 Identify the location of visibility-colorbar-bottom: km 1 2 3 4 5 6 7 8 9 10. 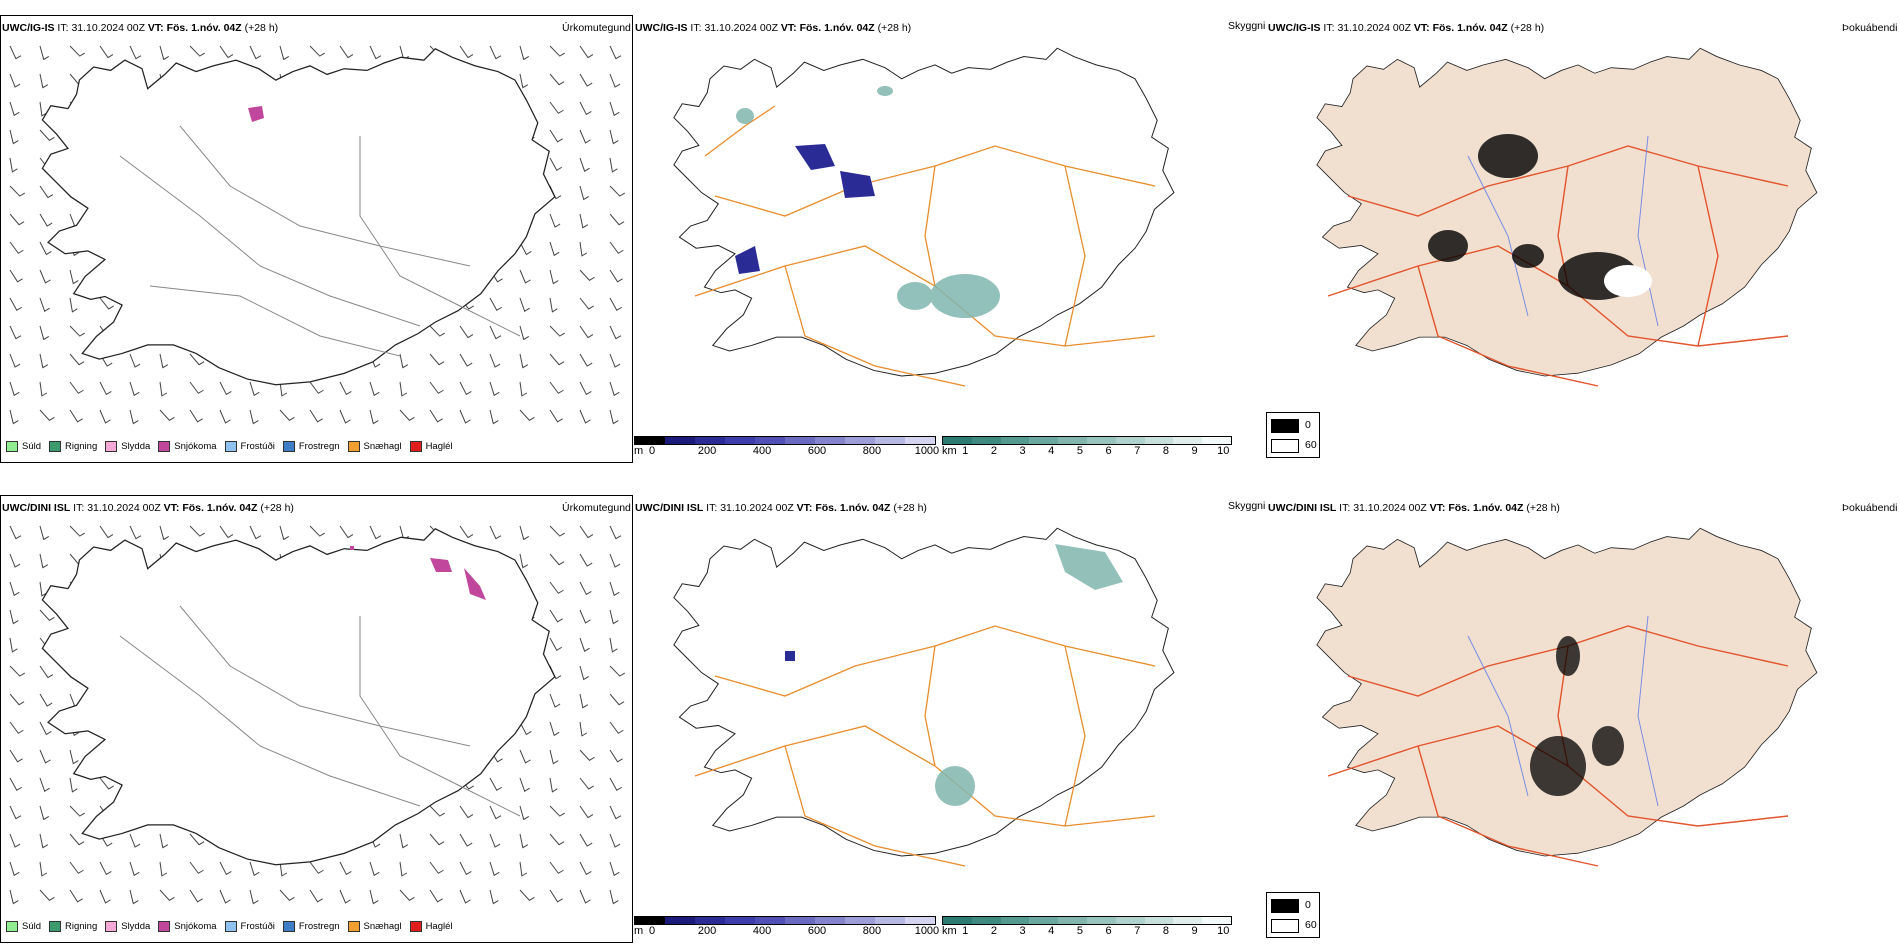
(1087, 926).